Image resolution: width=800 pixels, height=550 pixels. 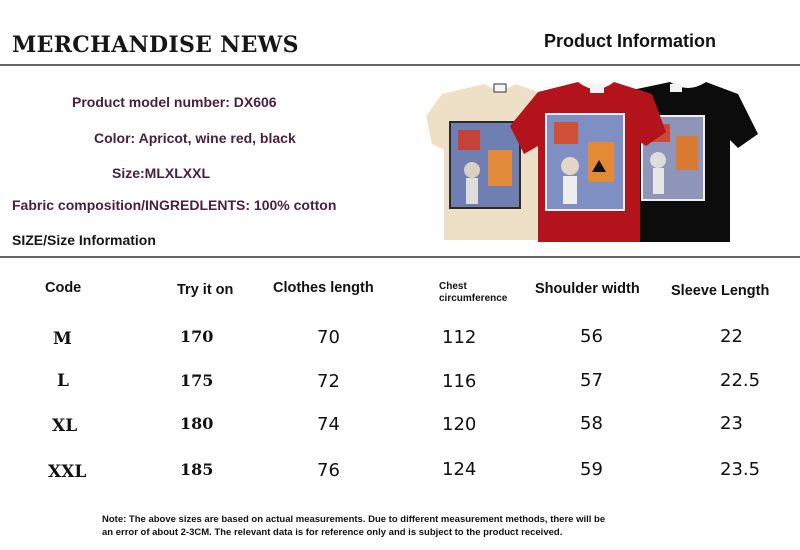 What do you see at coordinates (323, 288) in the screenshot?
I see `header-clothes-length: Clothes length` at bounding box center [323, 288].